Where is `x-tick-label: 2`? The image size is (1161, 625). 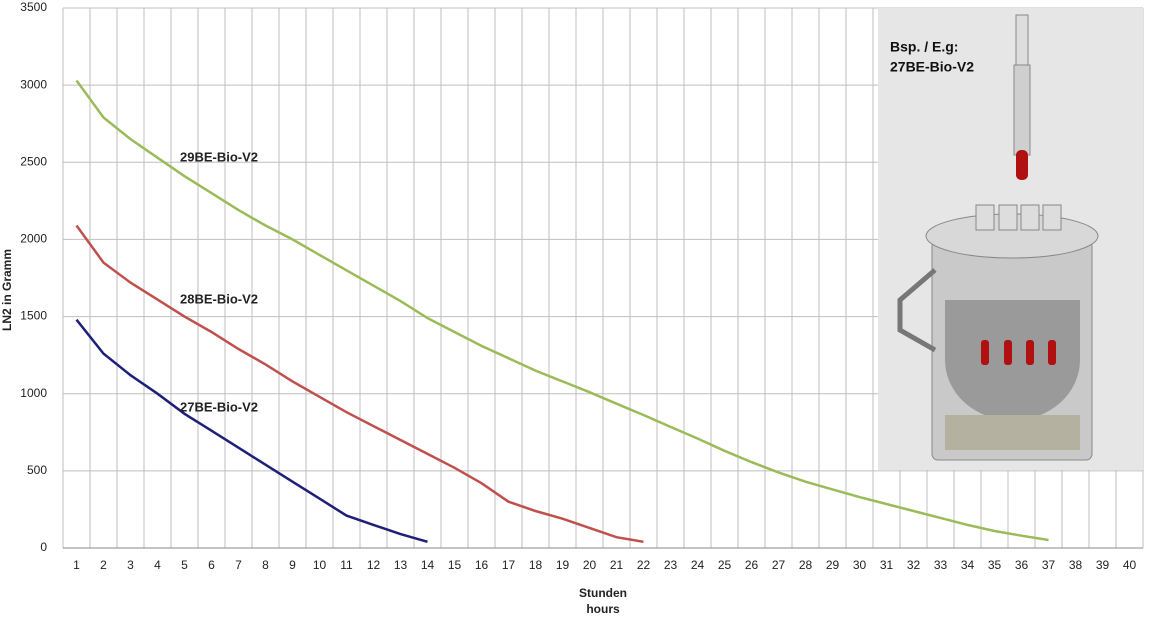 x-tick-label: 2 is located at coordinates (103, 565).